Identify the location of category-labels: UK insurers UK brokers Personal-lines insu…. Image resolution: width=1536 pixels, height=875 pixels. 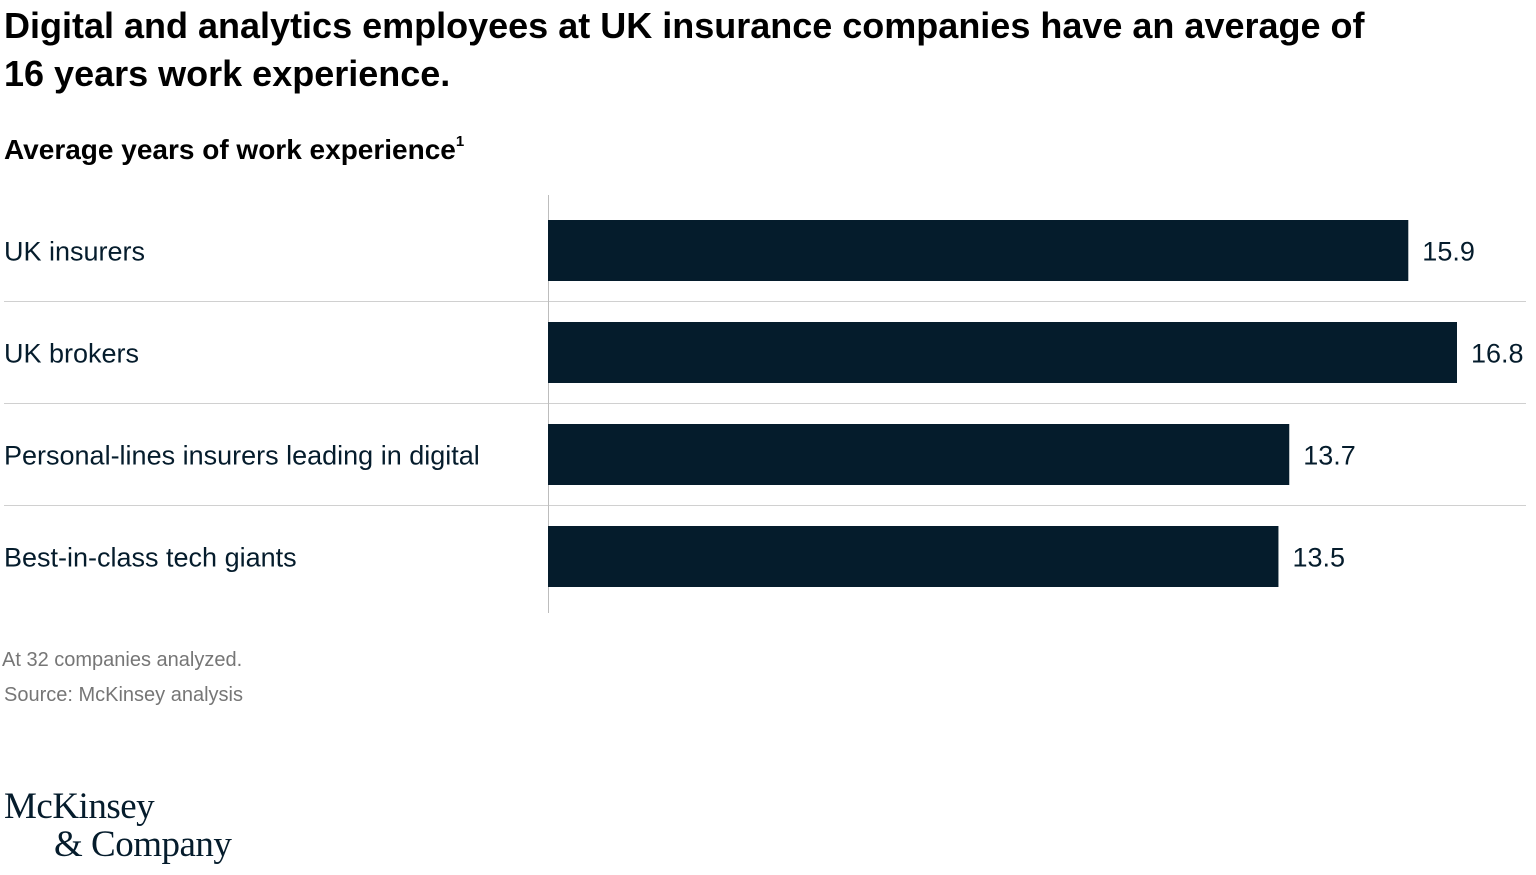
(242, 405).